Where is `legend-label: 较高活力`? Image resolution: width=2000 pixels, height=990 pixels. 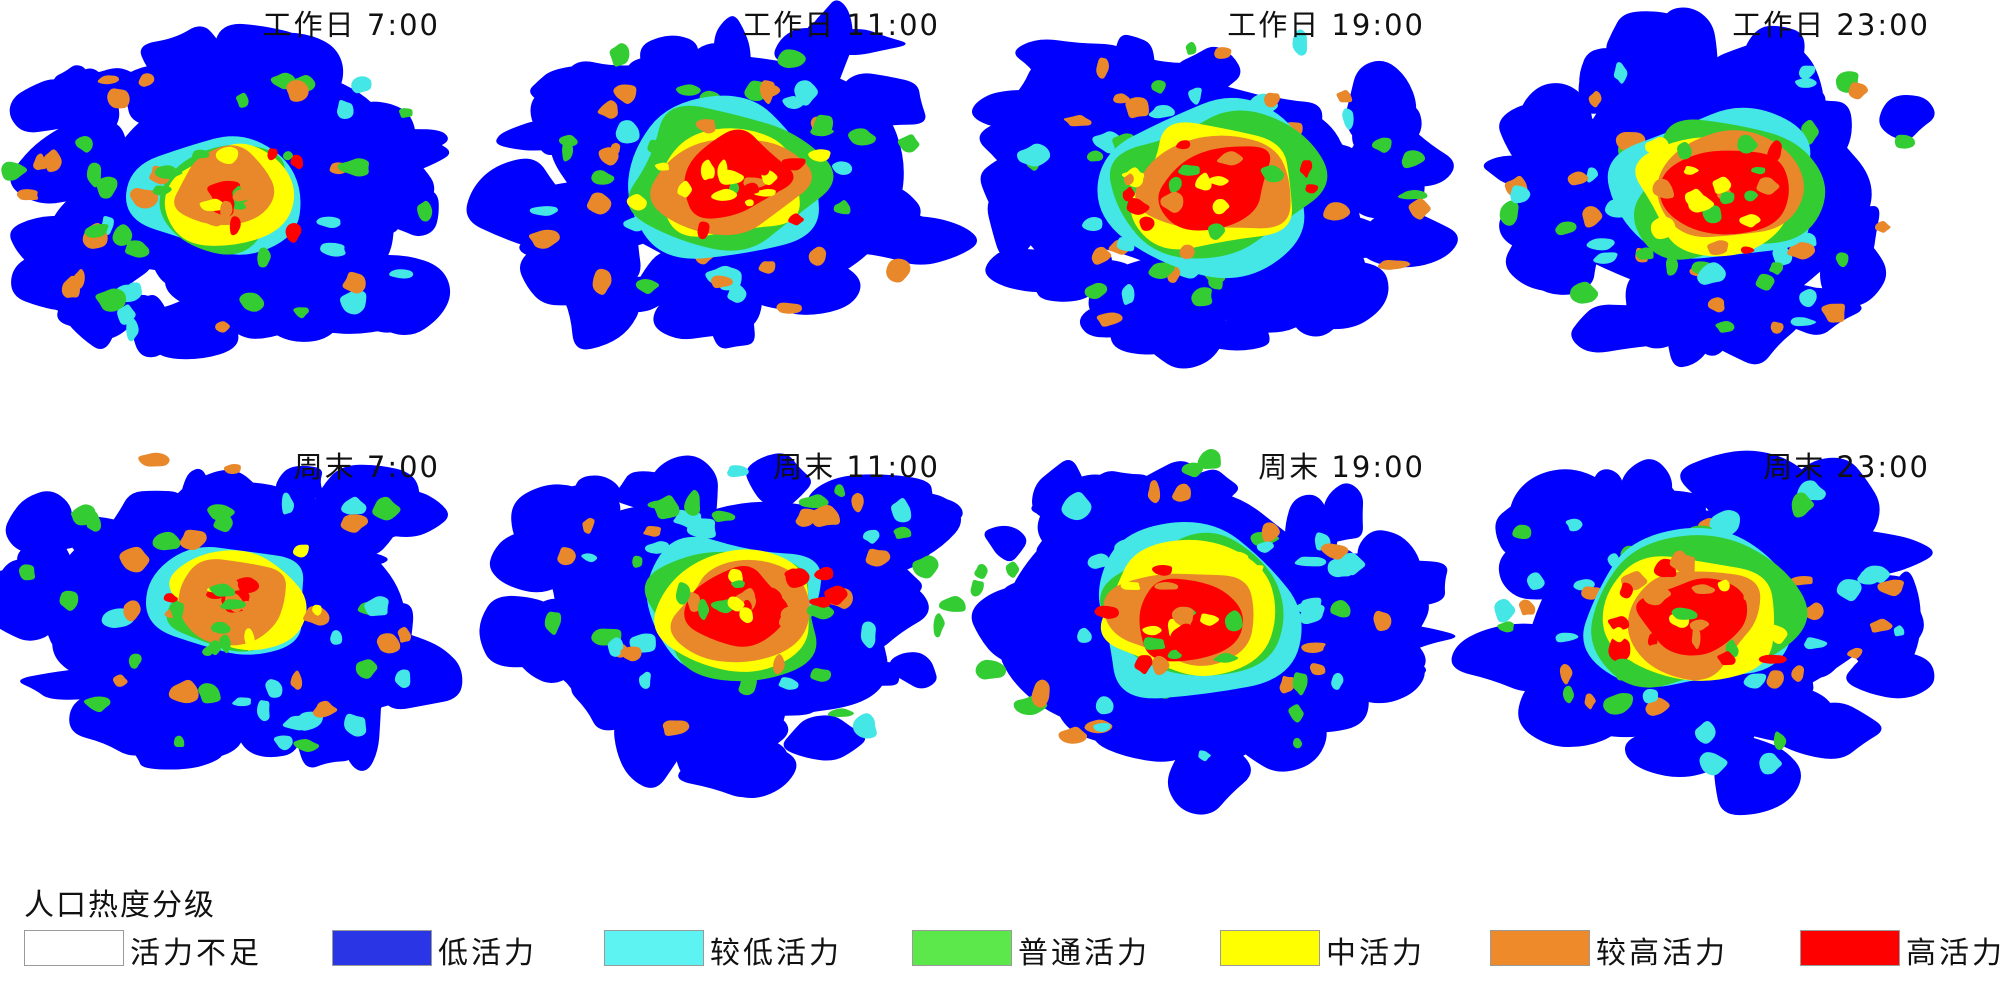
legend-label: 较高活力 is located at coordinates (1662, 953).